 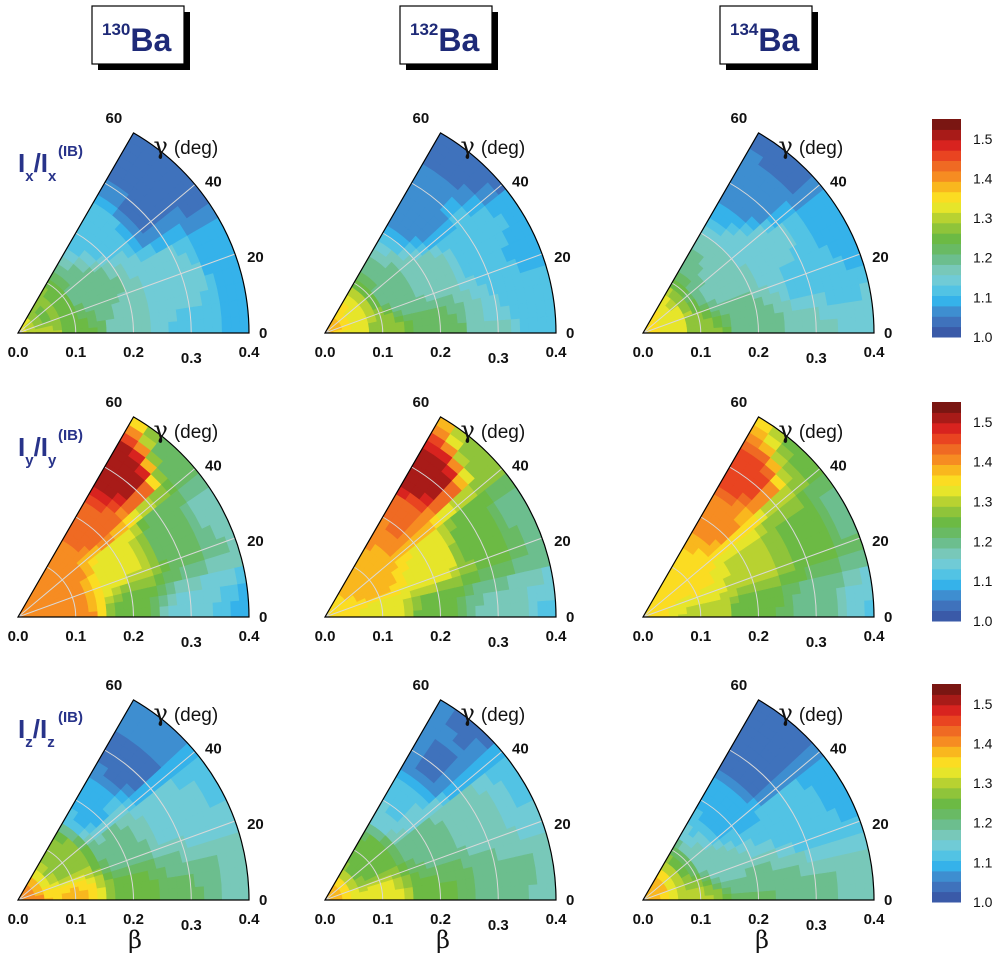 I want to click on header-box, so click(x=446, y=35).